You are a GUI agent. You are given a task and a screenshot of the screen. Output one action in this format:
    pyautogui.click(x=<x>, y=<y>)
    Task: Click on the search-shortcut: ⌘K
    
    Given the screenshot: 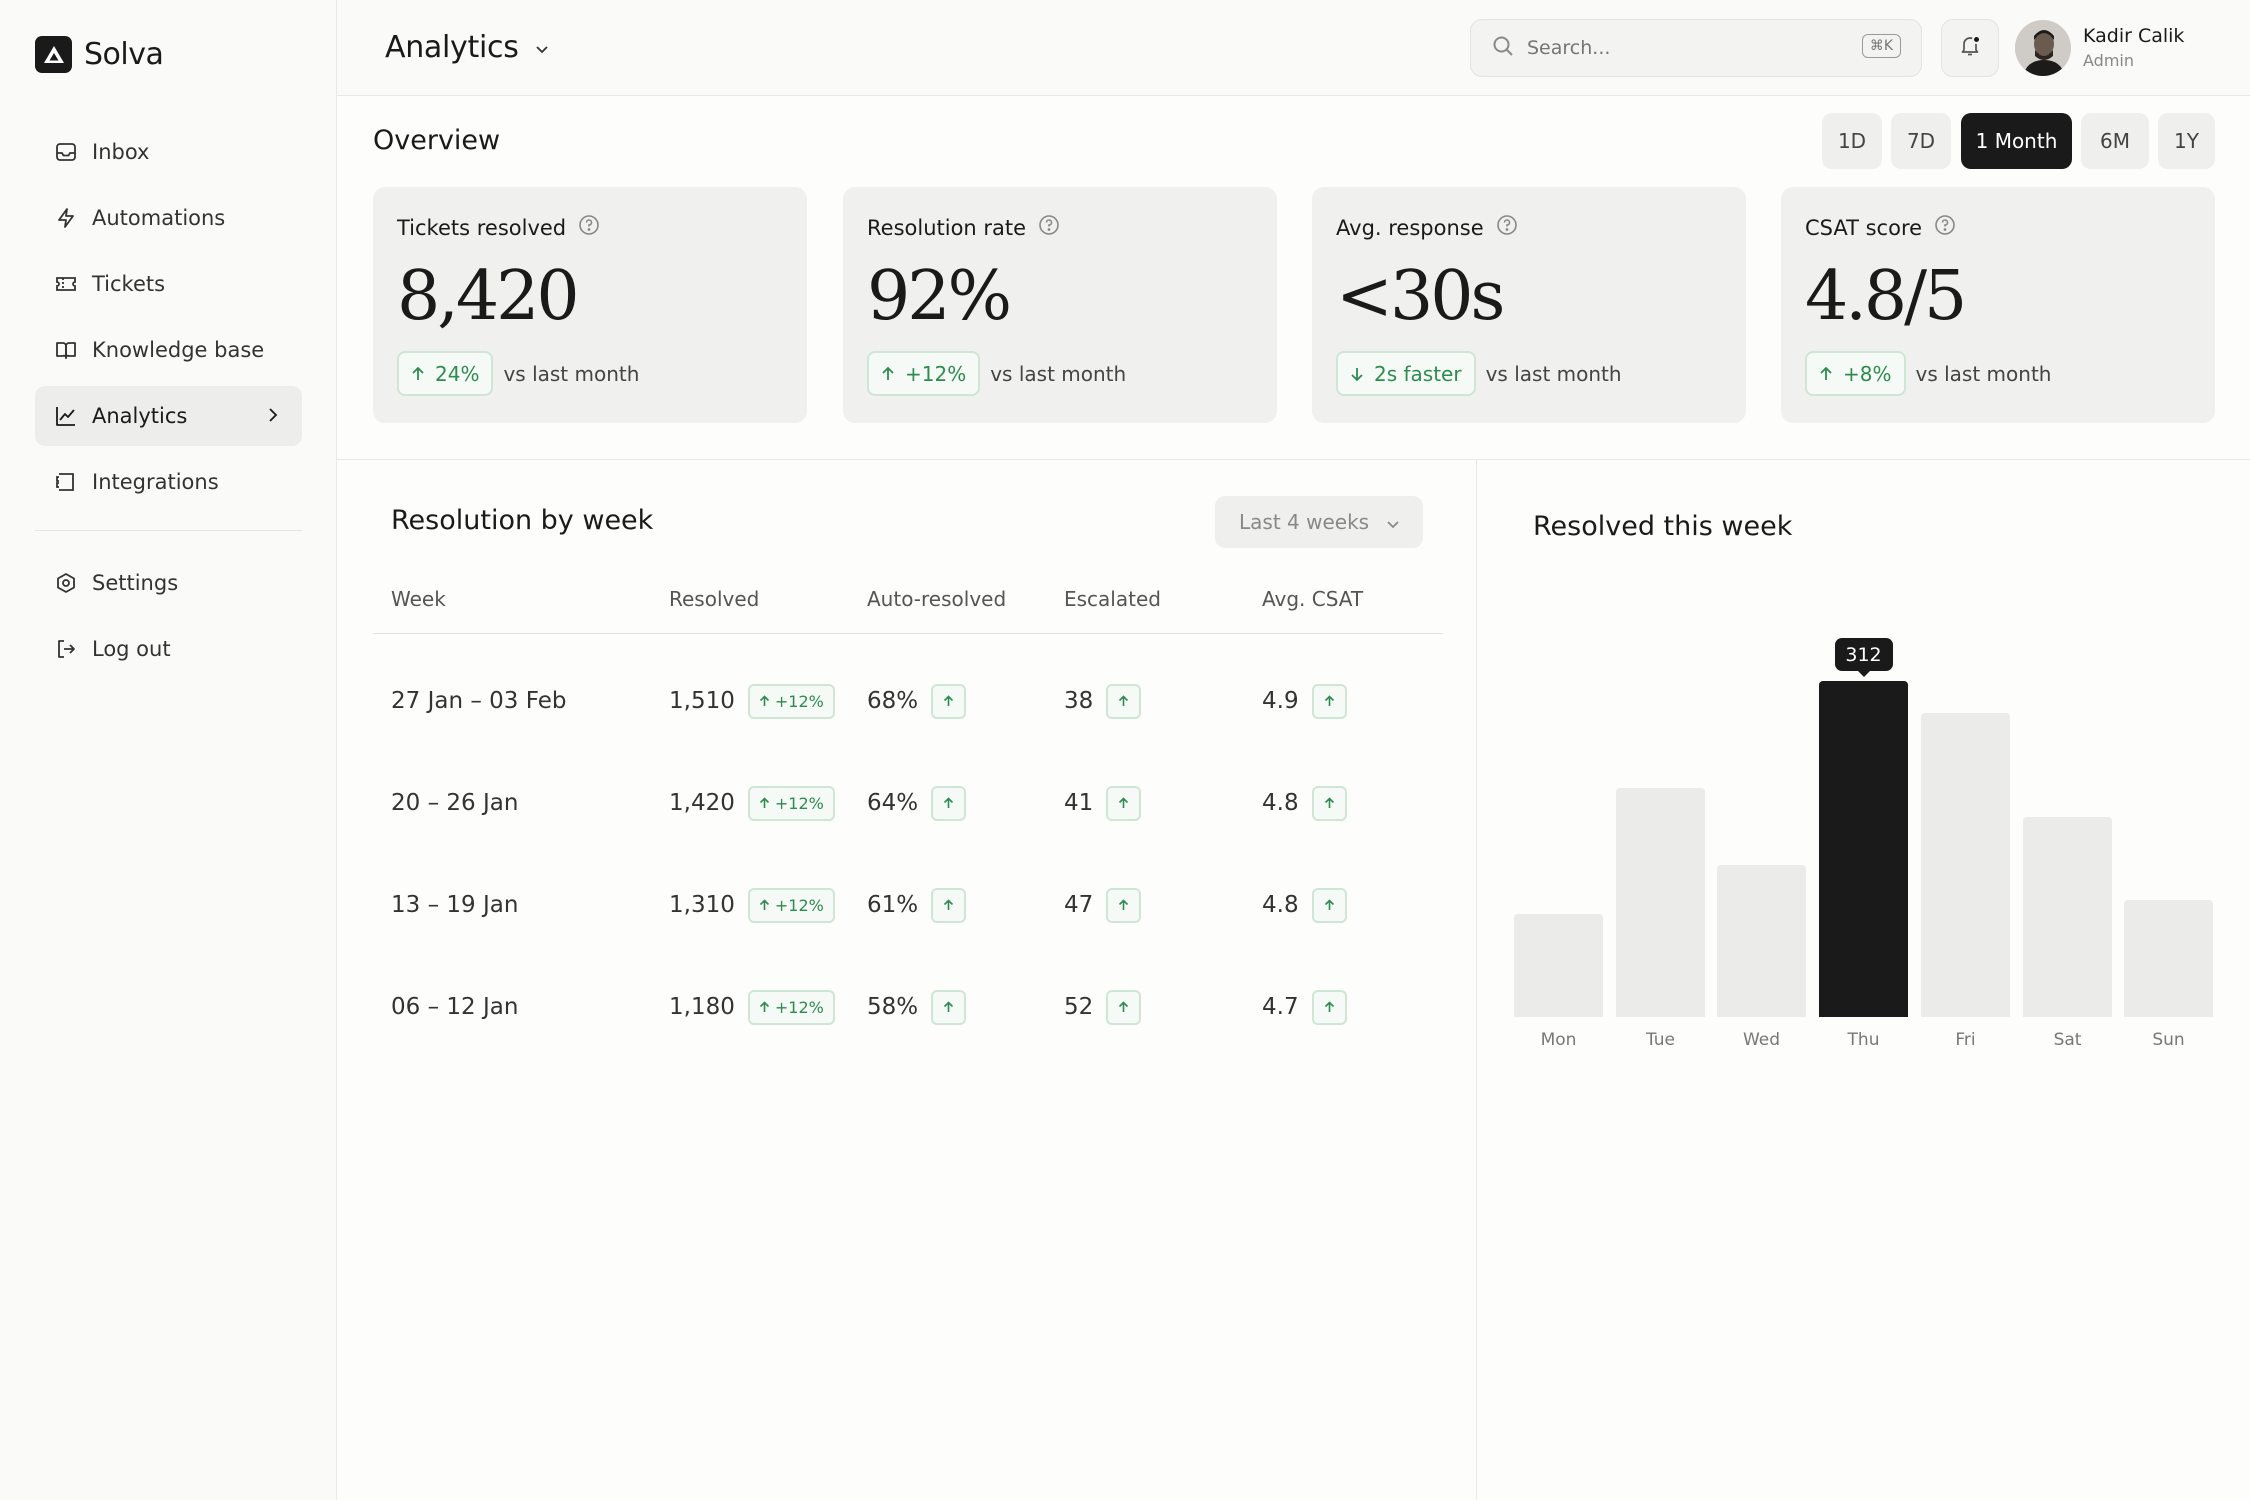 What is the action you would take?
    pyautogui.click(x=1881, y=46)
    